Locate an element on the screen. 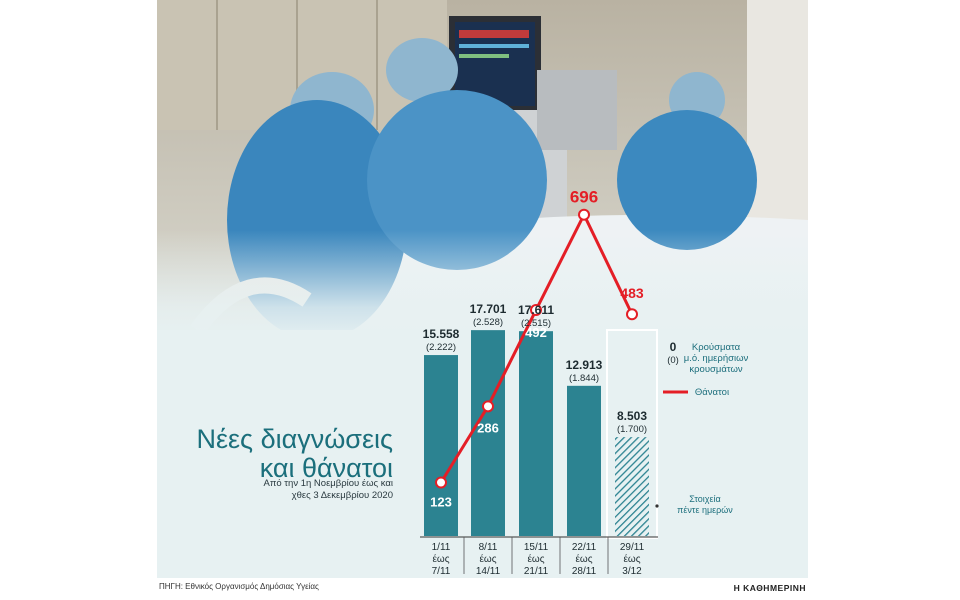 The image size is (960, 600). x-tick-5-1: 29/11 is located at coordinates (632, 547).